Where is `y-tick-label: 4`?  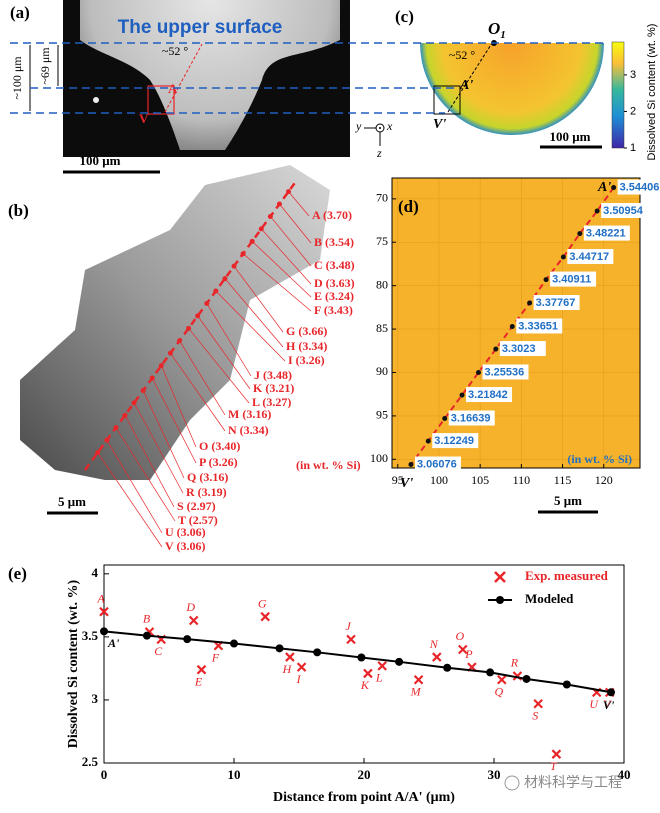 y-tick-label: 4 is located at coordinates (95, 572).